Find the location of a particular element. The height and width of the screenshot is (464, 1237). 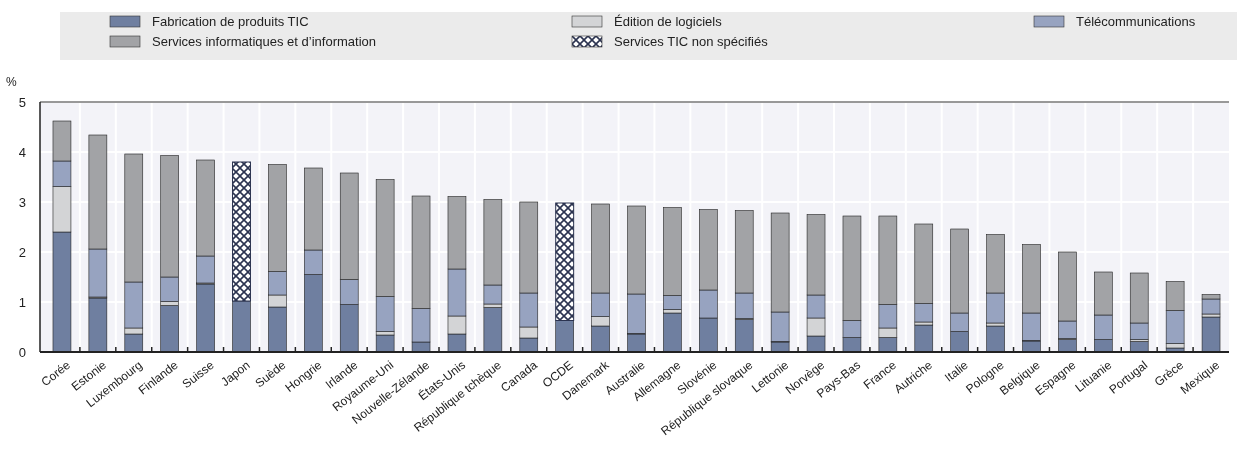

legend-label: Services TIC non spécifiés is located at coordinates (691, 41).